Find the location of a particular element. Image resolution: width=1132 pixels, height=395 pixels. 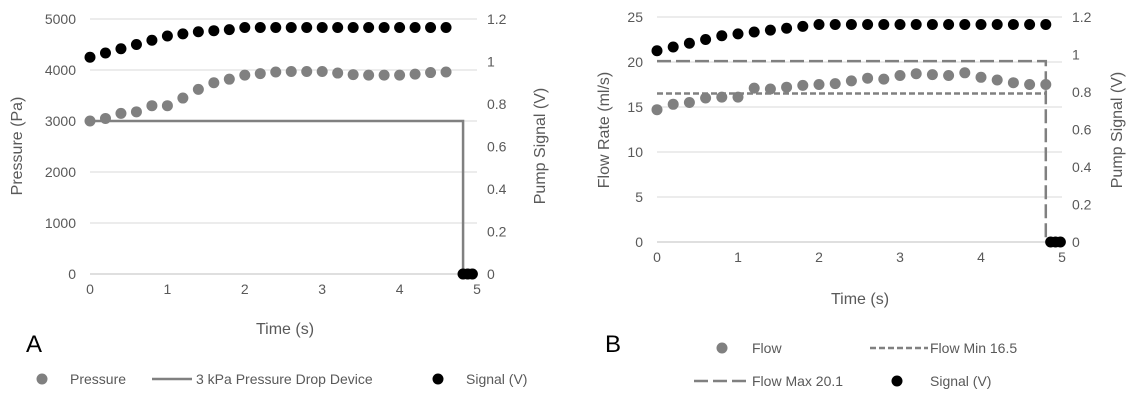

series-line is located at coordinates (277, 196).